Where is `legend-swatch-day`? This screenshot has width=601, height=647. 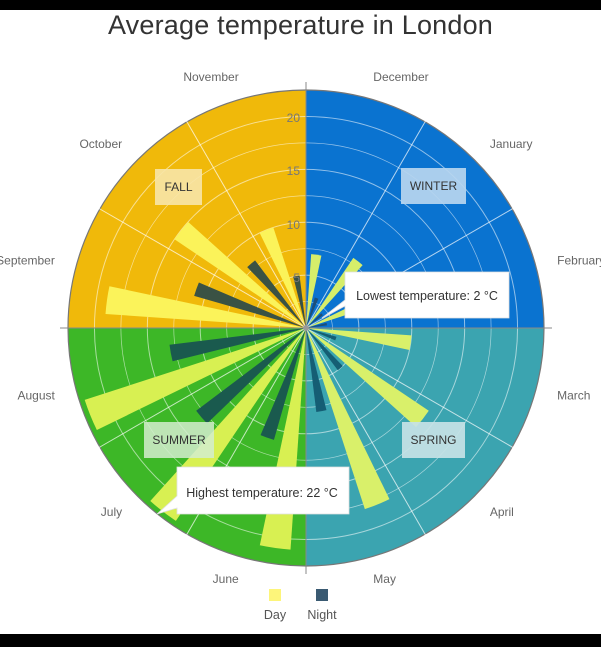 legend-swatch-day is located at coordinates (275, 595).